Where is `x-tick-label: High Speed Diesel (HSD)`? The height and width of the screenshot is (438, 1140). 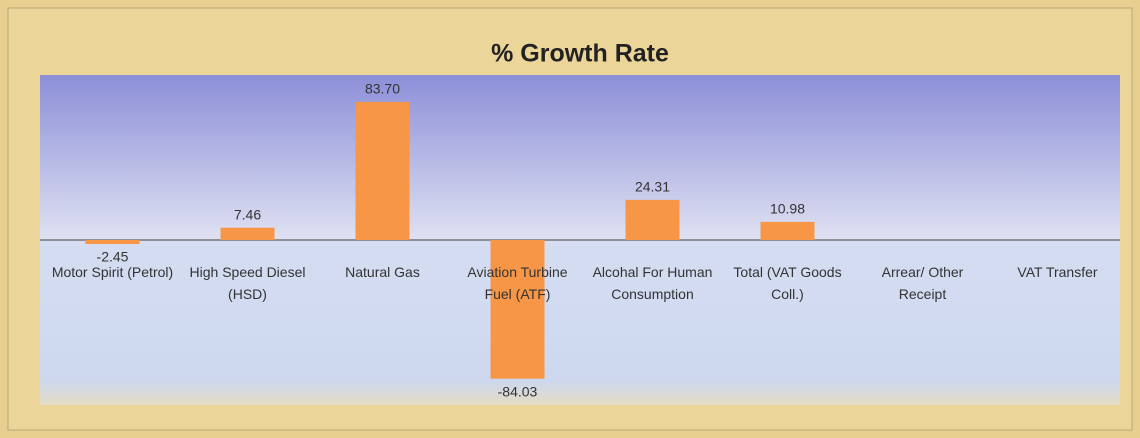
x-tick-label: High Speed Diesel (HSD) is located at coordinates (247, 283).